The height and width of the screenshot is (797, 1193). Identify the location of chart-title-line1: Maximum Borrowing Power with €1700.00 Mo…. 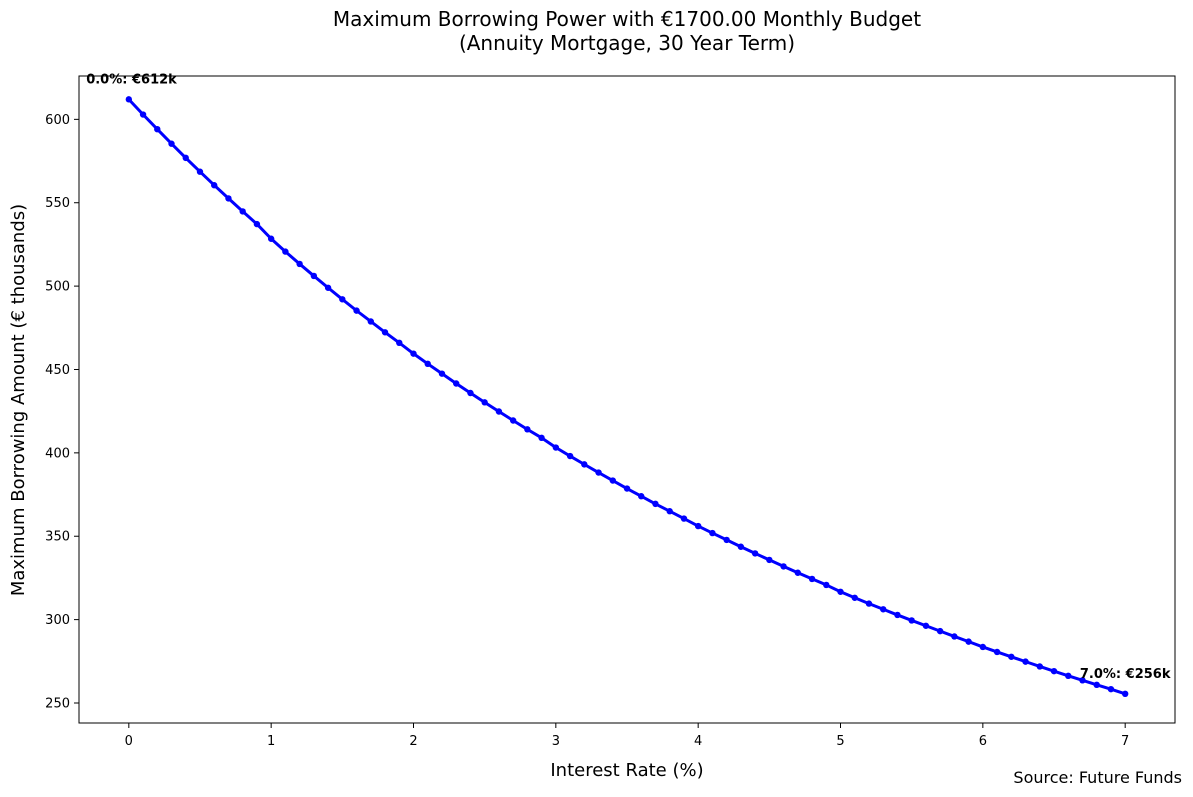
(627, 19).